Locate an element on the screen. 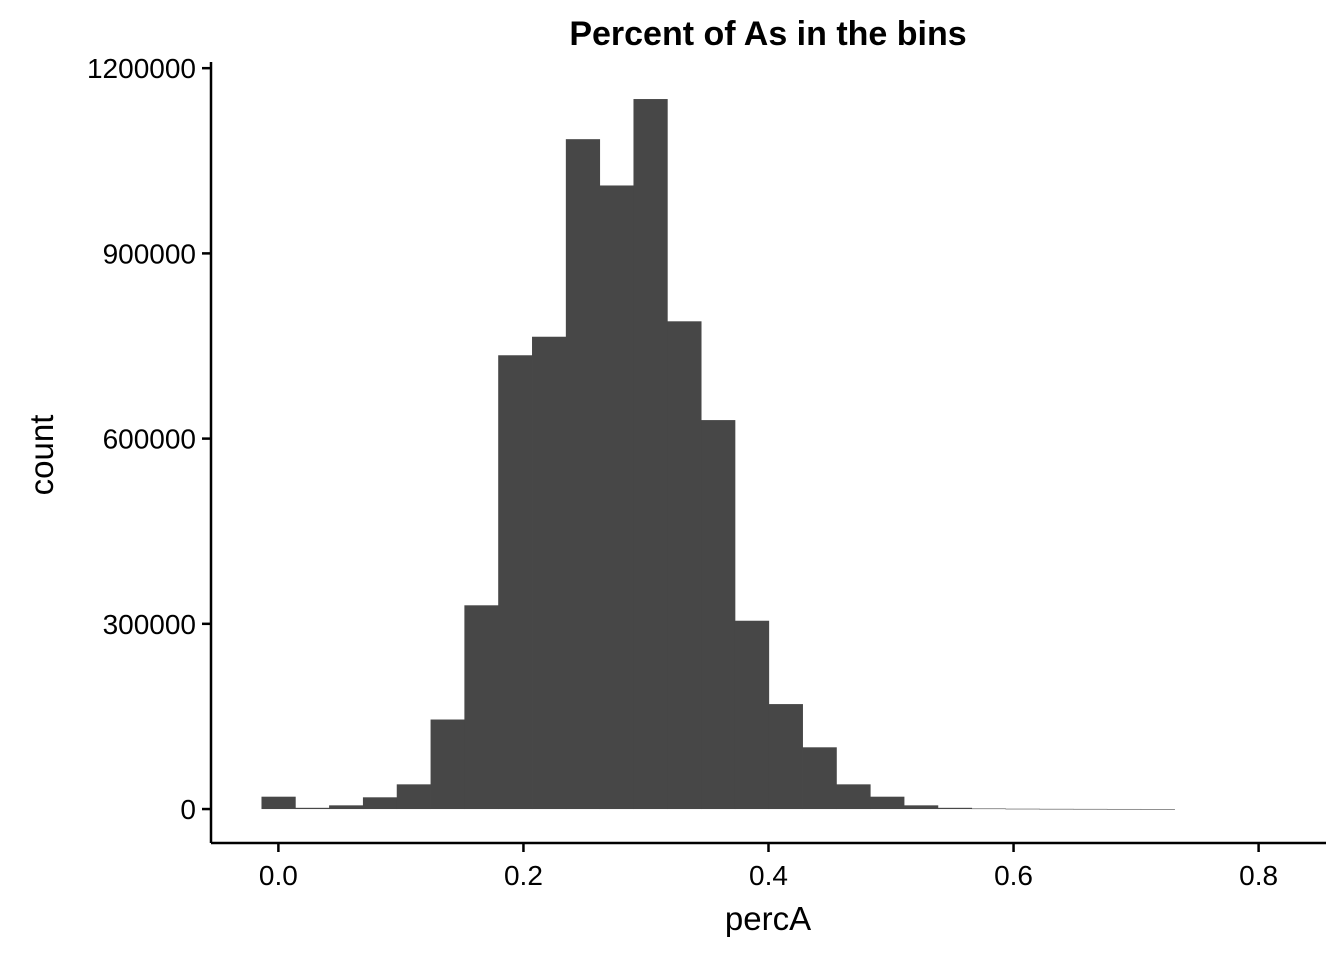 The width and height of the screenshot is (1344, 960). y-axis-ticks: 0 300000 600000 900000 1200000 is located at coordinates (149, 439).